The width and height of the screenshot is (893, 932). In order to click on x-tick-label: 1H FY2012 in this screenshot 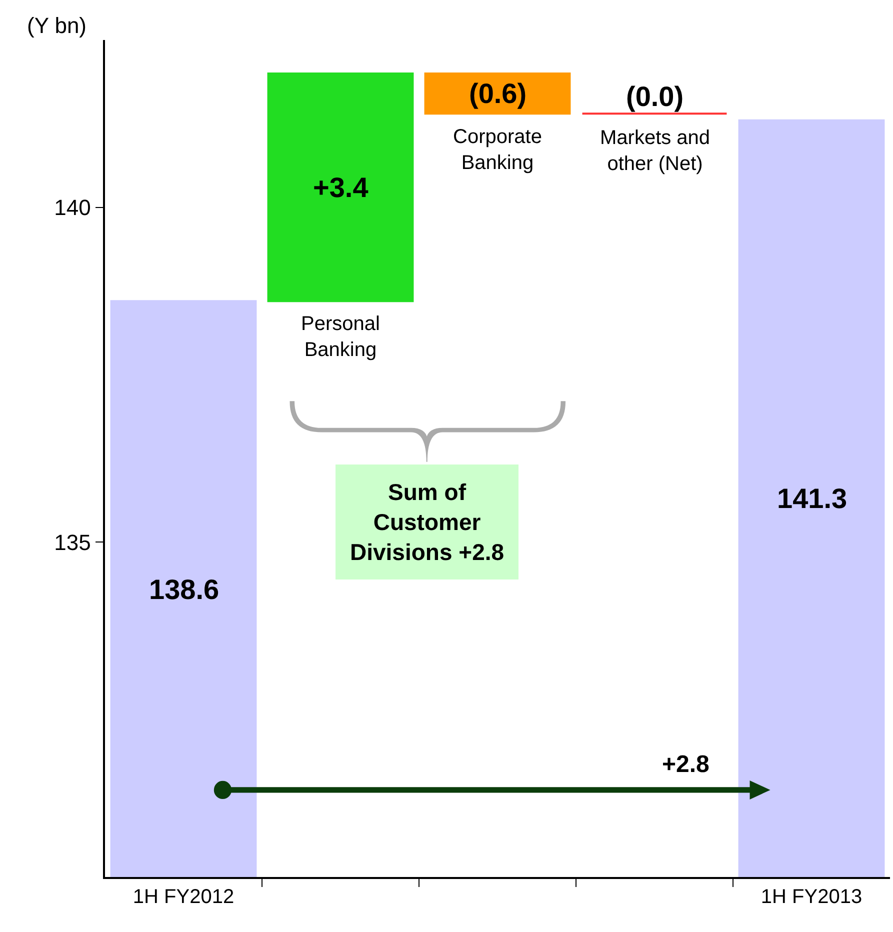, I will do `click(183, 897)`.